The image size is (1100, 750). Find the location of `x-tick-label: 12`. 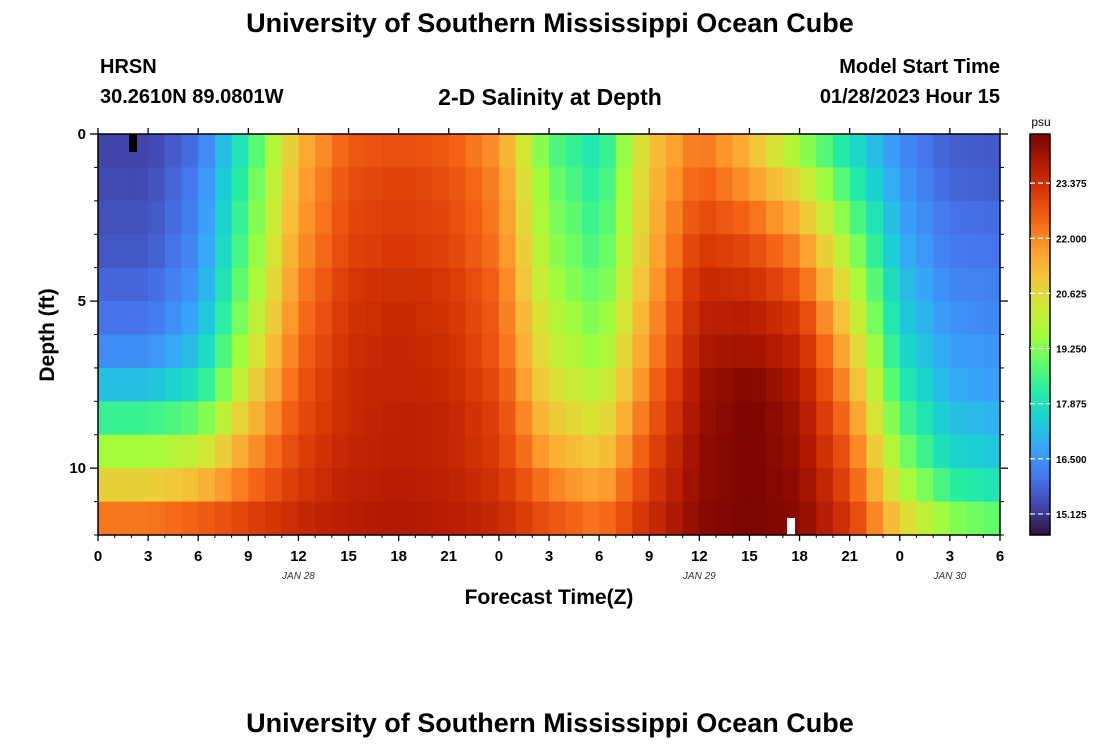

x-tick-label: 12 is located at coordinates (298, 556).